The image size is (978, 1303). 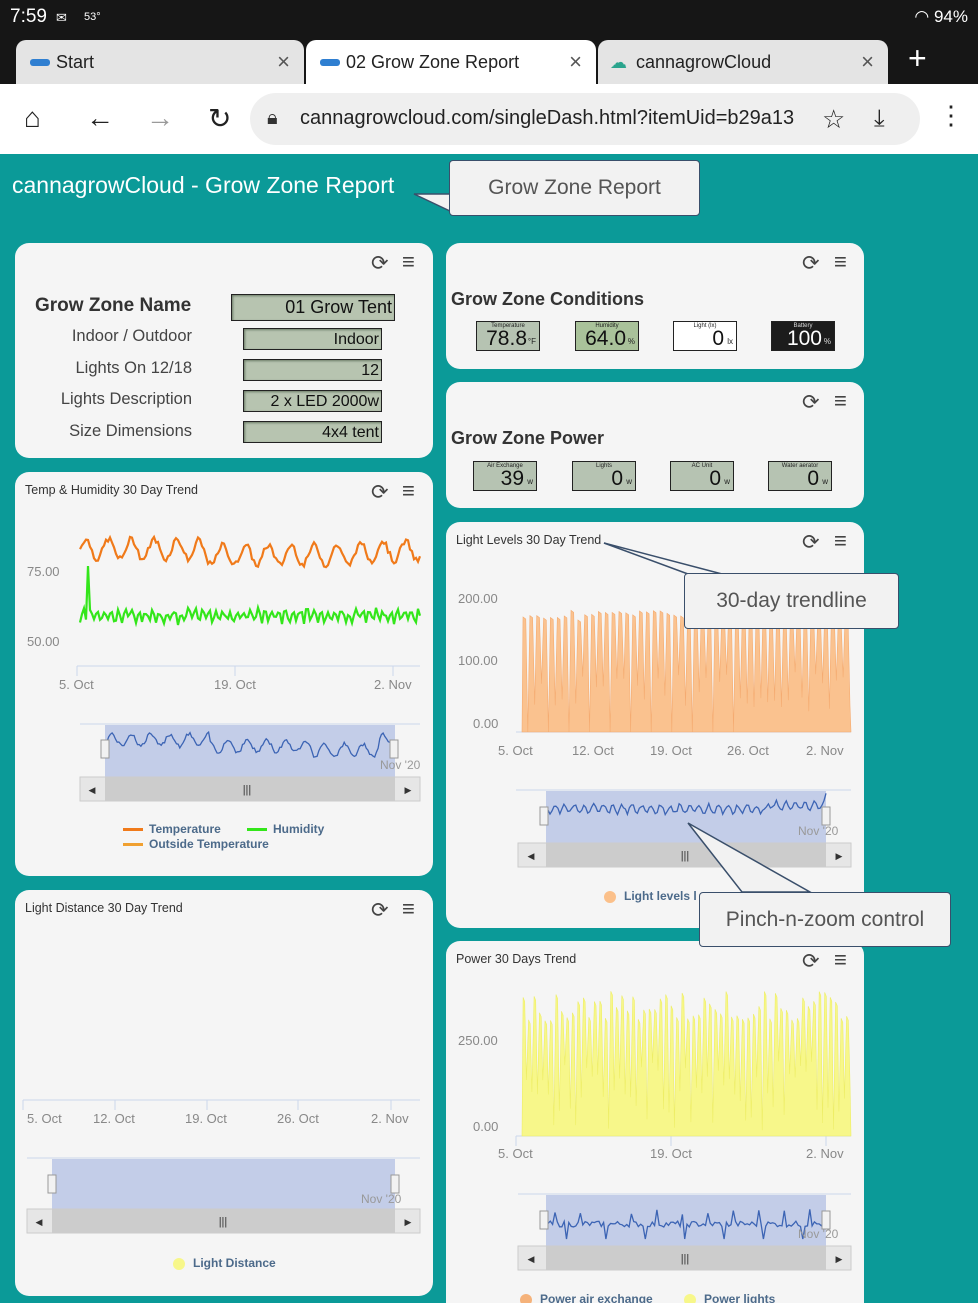 What do you see at coordinates (516, 959) in the screenshot?
I see `chart-title: Power 30 Days Trend` at bounding box center [516, 959].